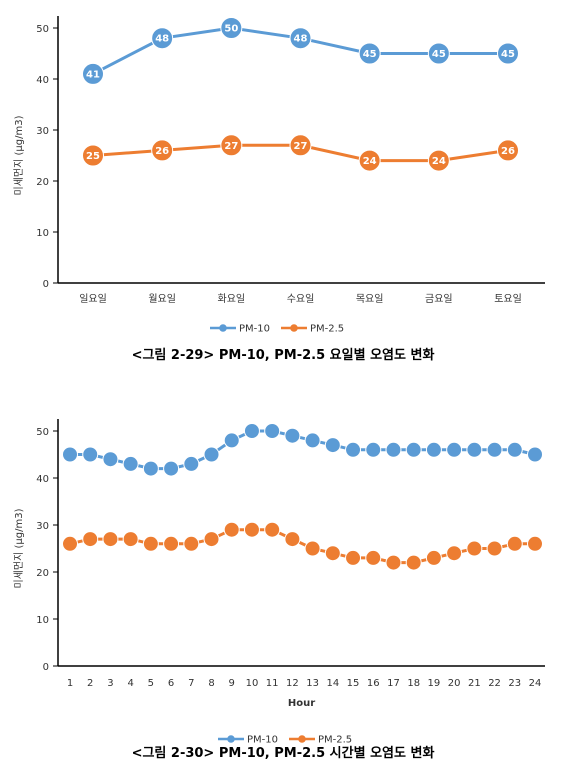 The height and width of the screenshot is (774, 567). I want to click on data-label: 24, so click(439, 161).